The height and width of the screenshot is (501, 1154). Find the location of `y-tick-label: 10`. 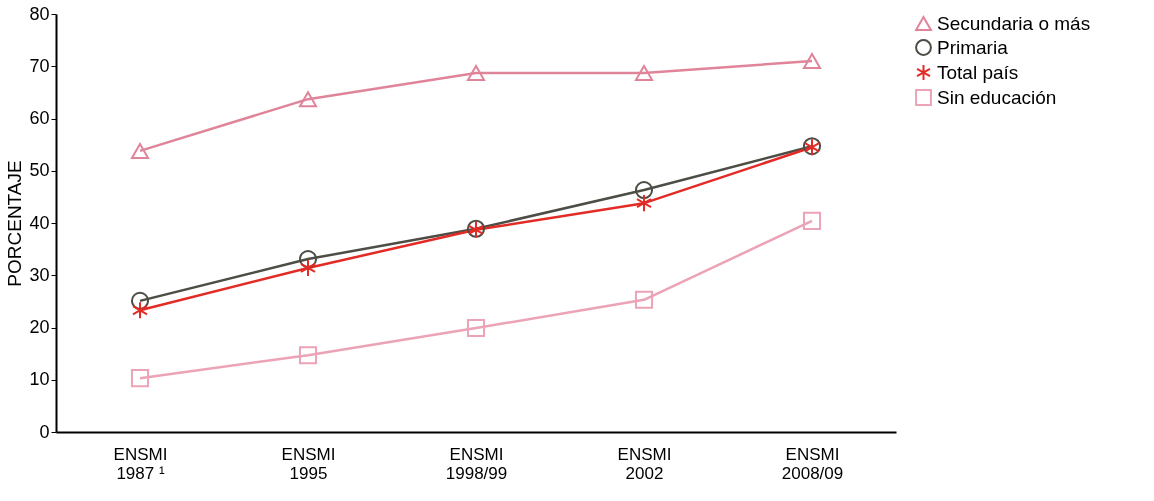

y-tick-label: 10 is located at coordinates (39, 379).